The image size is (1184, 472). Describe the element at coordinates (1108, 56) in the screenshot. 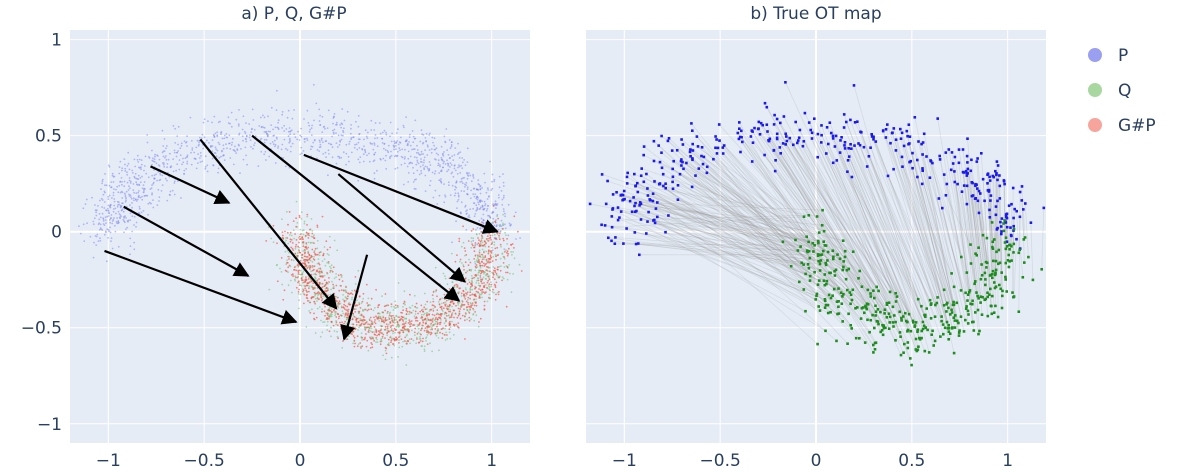

I see `legend-item-p: P` at that location.